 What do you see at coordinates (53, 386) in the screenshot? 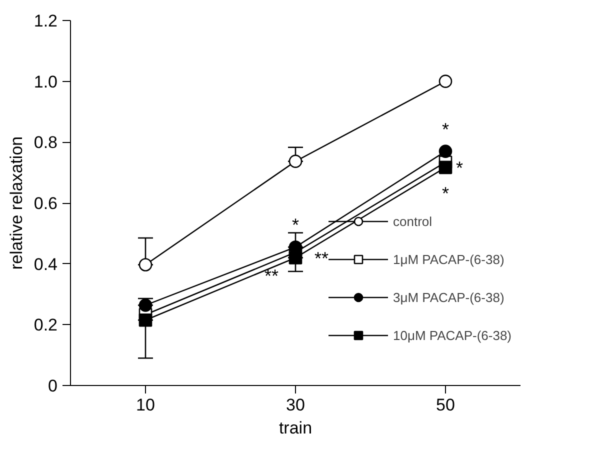
I see `y-tick-label: 0` at bounding box center [53, 386].